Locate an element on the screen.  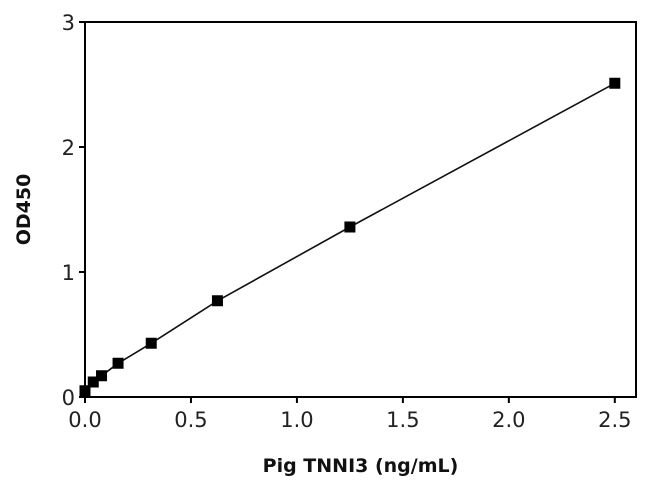
y-axis: 0 1 2 3 is located at coordinates (73, 210).